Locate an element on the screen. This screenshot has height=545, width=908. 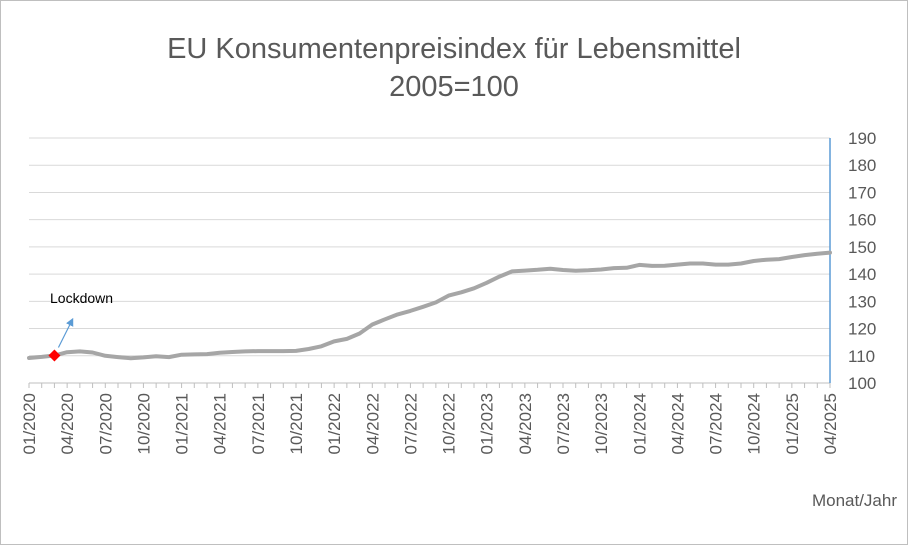
y-tick-label: 170 is located at coordinates (862, 192).